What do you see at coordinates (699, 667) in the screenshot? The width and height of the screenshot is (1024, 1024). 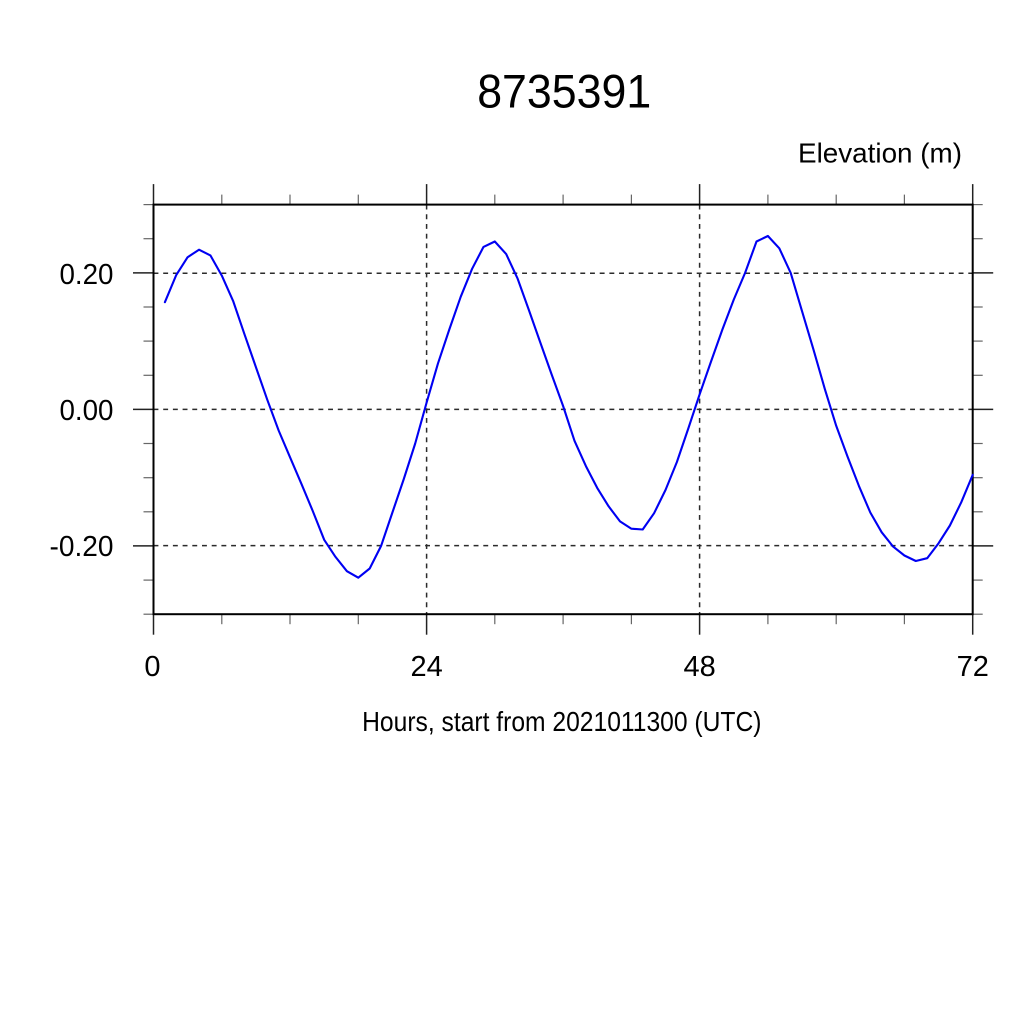 I see `svg-text: 48` at bounding box center [699, 667].